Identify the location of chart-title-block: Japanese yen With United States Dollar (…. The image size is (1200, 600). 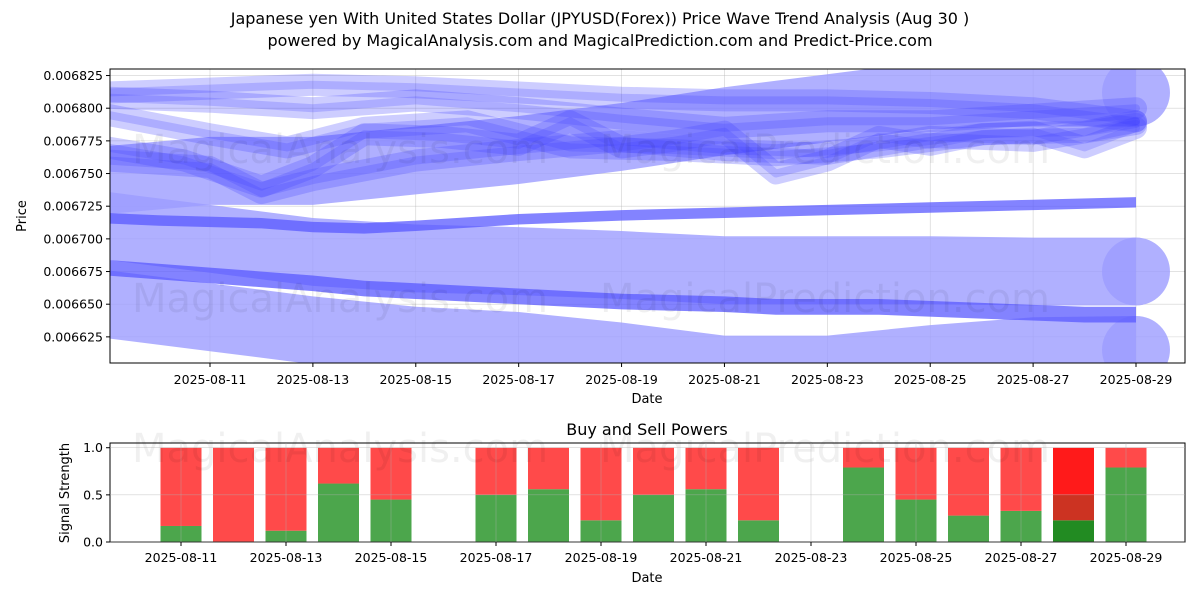
(600, 30).